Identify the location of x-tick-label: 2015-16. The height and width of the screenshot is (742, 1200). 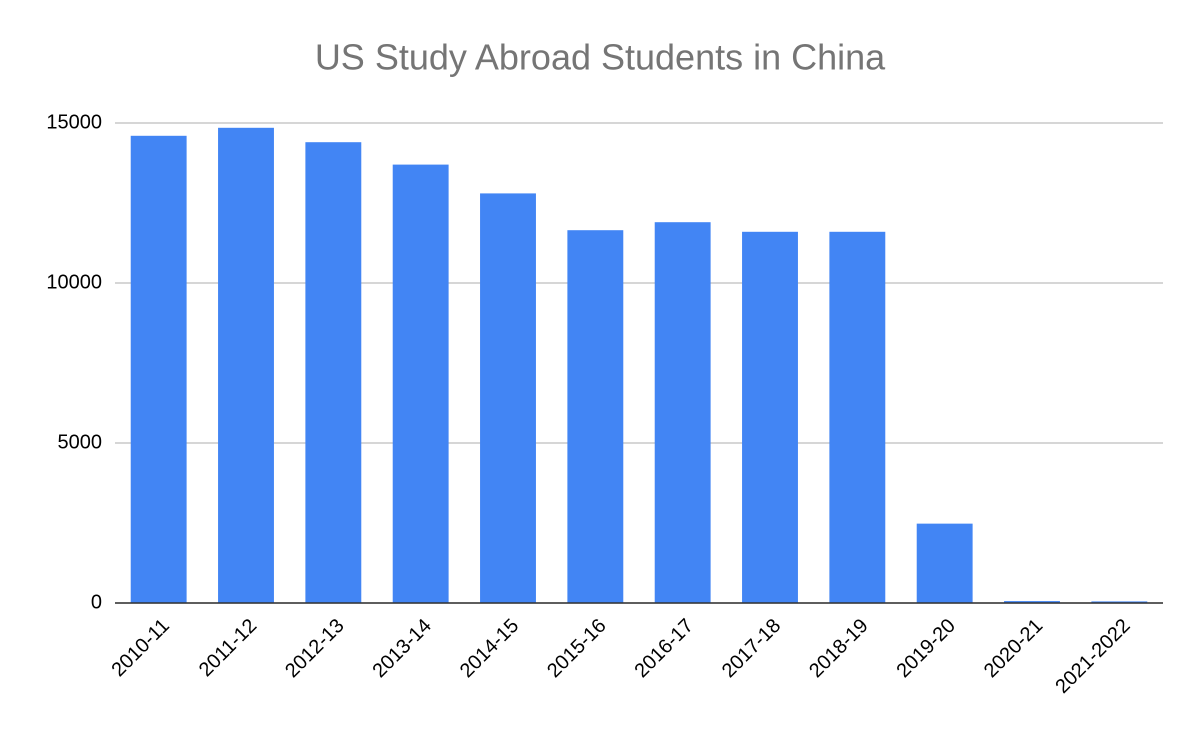
(576, 648).